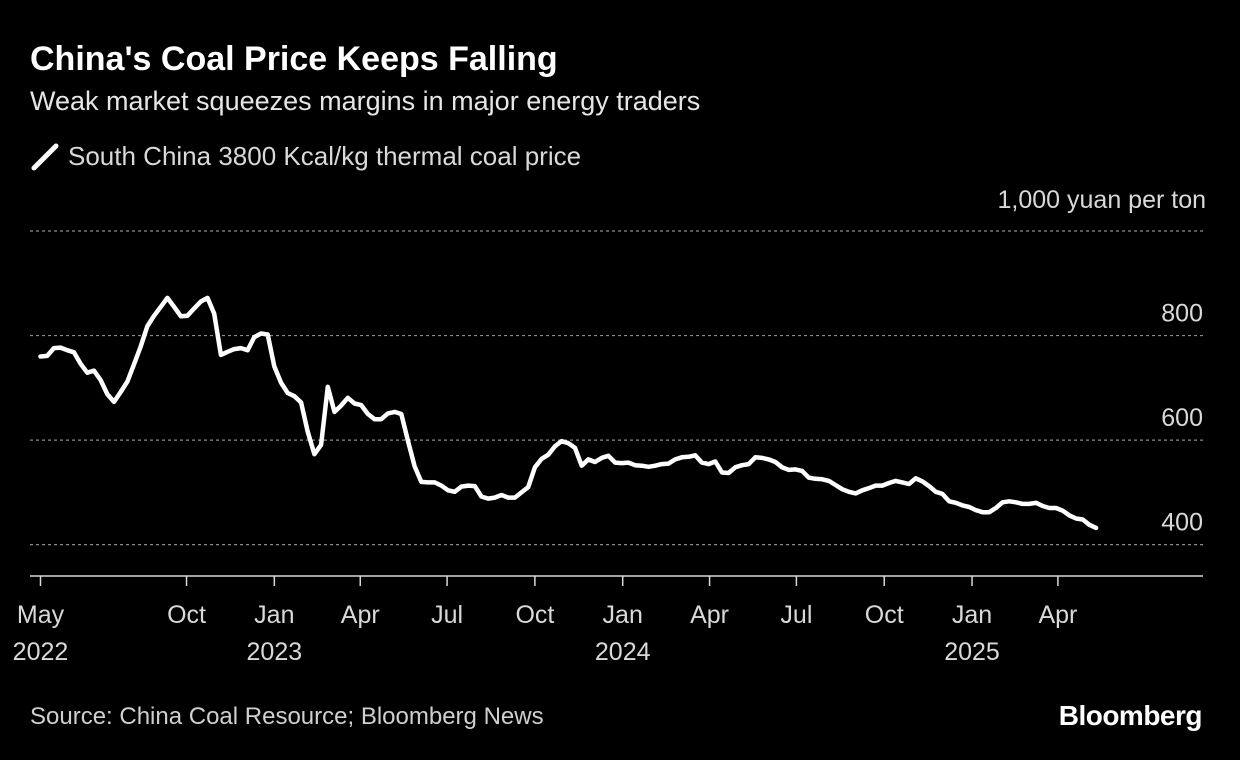 The width and height of the screenshot is (1240, 760). Describe the element at coordinates (294, 59) in the screenshot. I see `chart-title: China's Coal Price Keeps Falling` at that location.